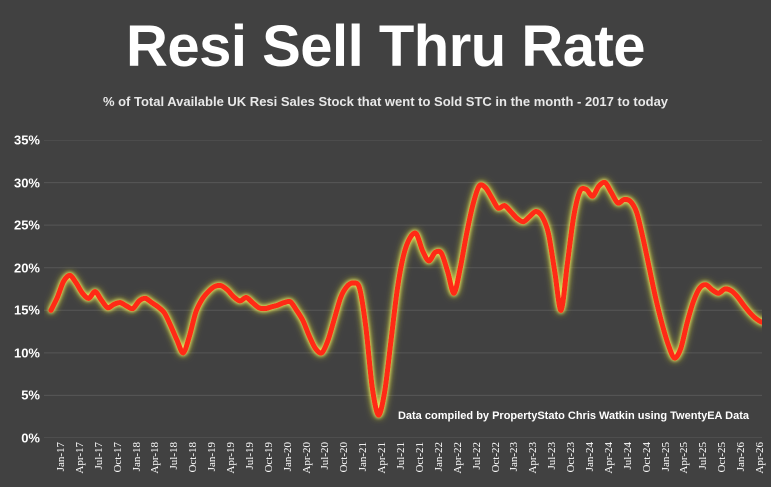 The height and width of the screenshot is (487, 771). I want to click on x-tick-label: Apr-24, so click(608, 458).